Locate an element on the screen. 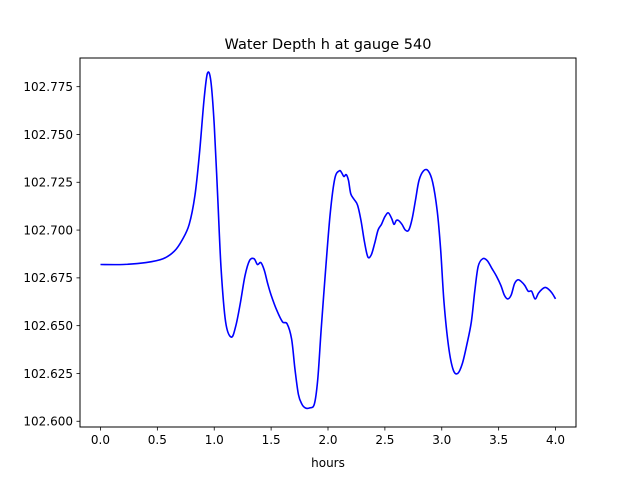 The image size is (640, 480). x-tick-label: 2.5 is located at coordinates (384, 440).